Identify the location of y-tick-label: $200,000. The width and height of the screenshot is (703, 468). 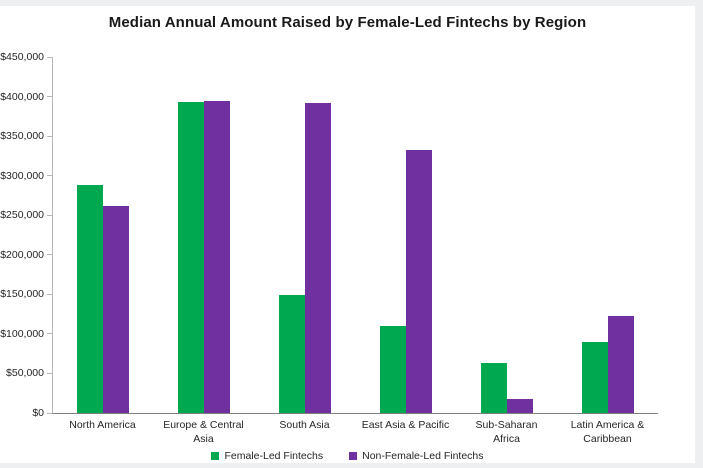
(22, 254).